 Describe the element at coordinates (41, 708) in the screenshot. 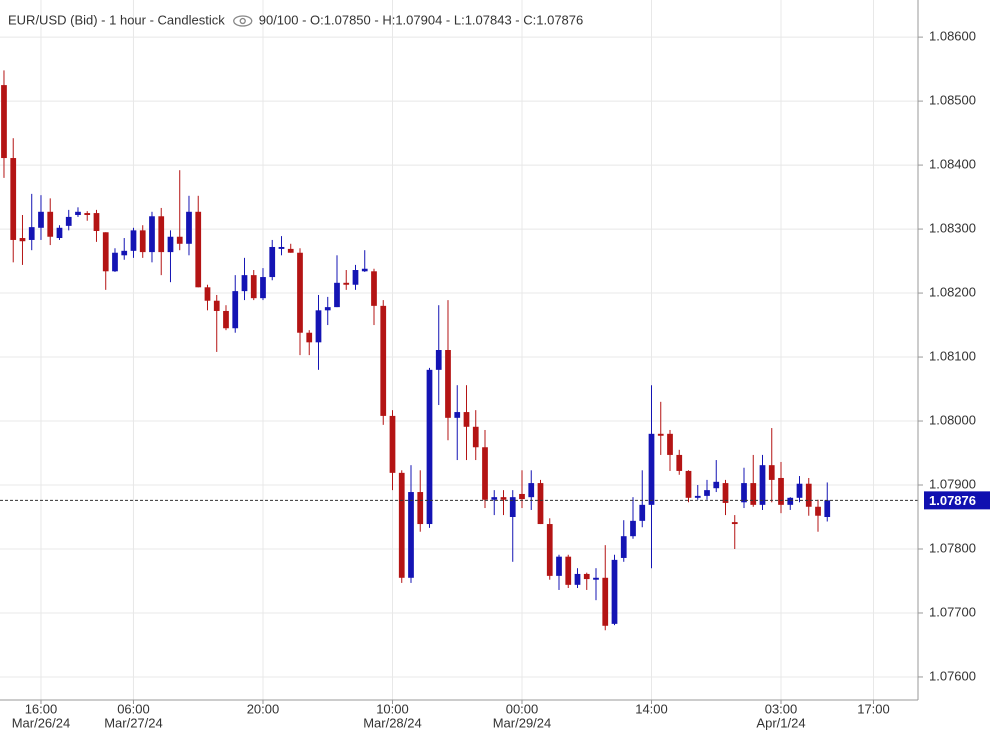

I see `x-tick-label: 16:00` at that location.